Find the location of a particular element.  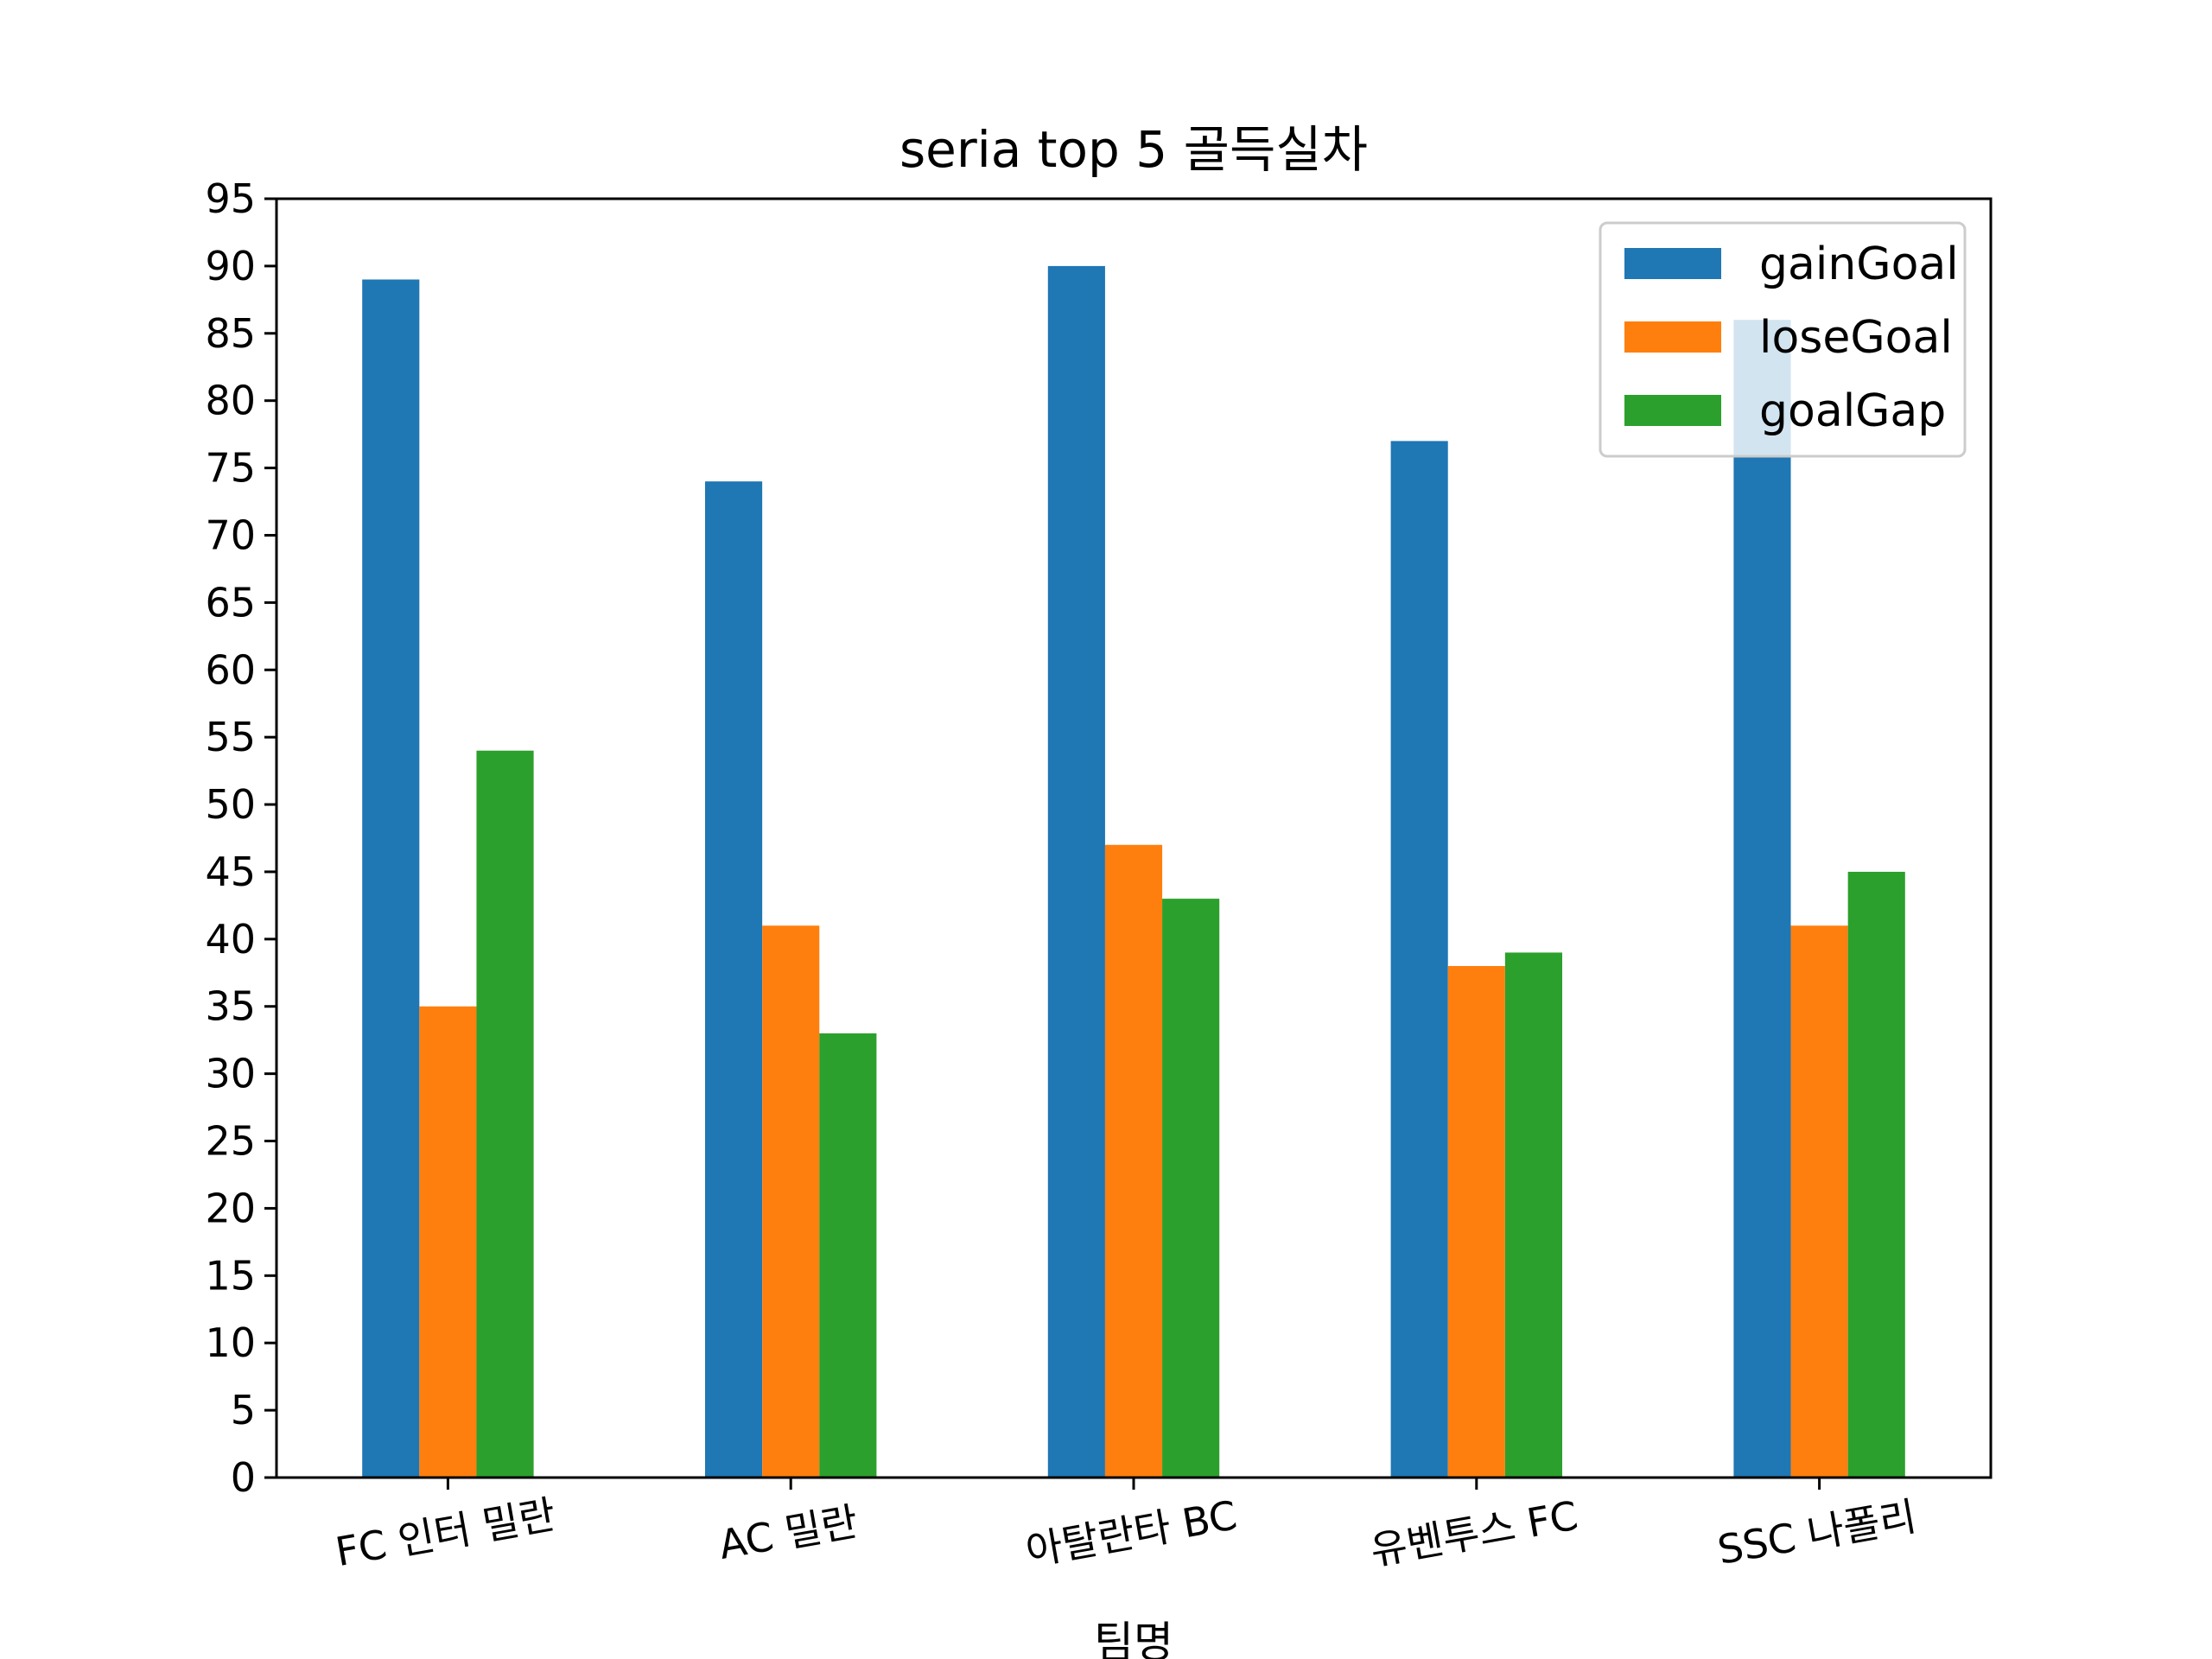

legend-swatch-gainGoal is located at coordinates (1672, 263).